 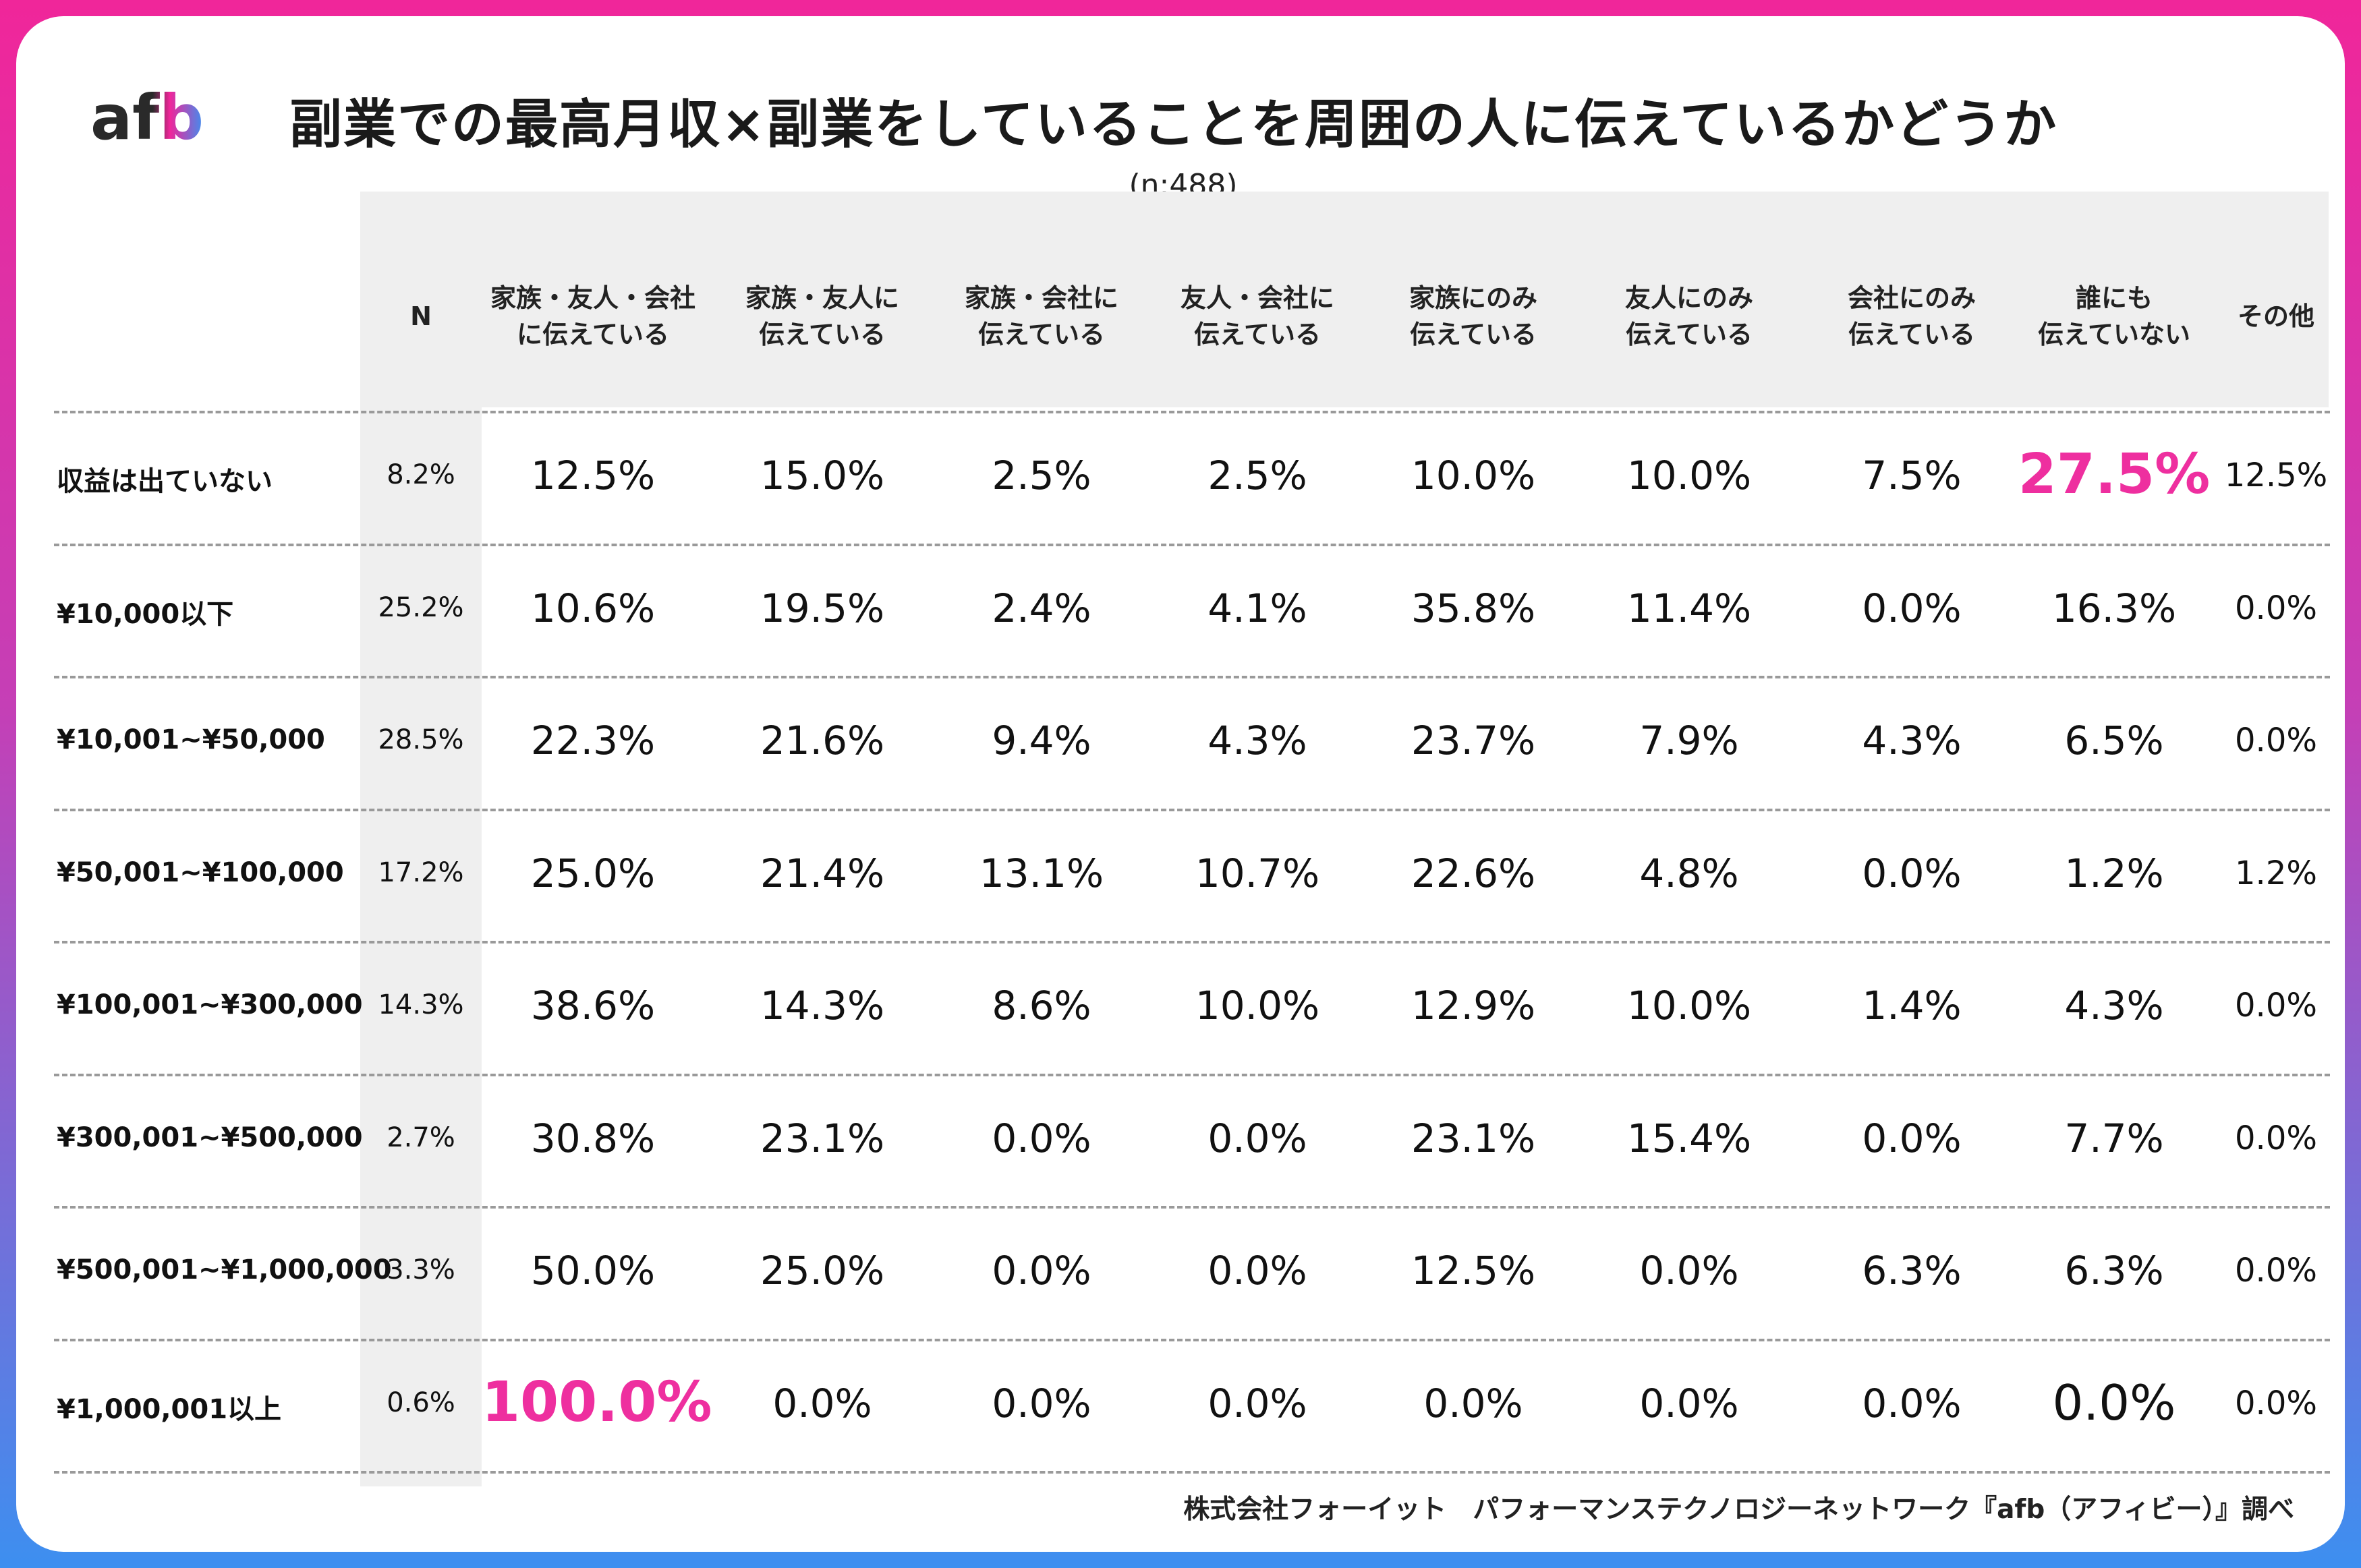 I want to click on value-cell: 19.5%, so click(x=823, y=608).